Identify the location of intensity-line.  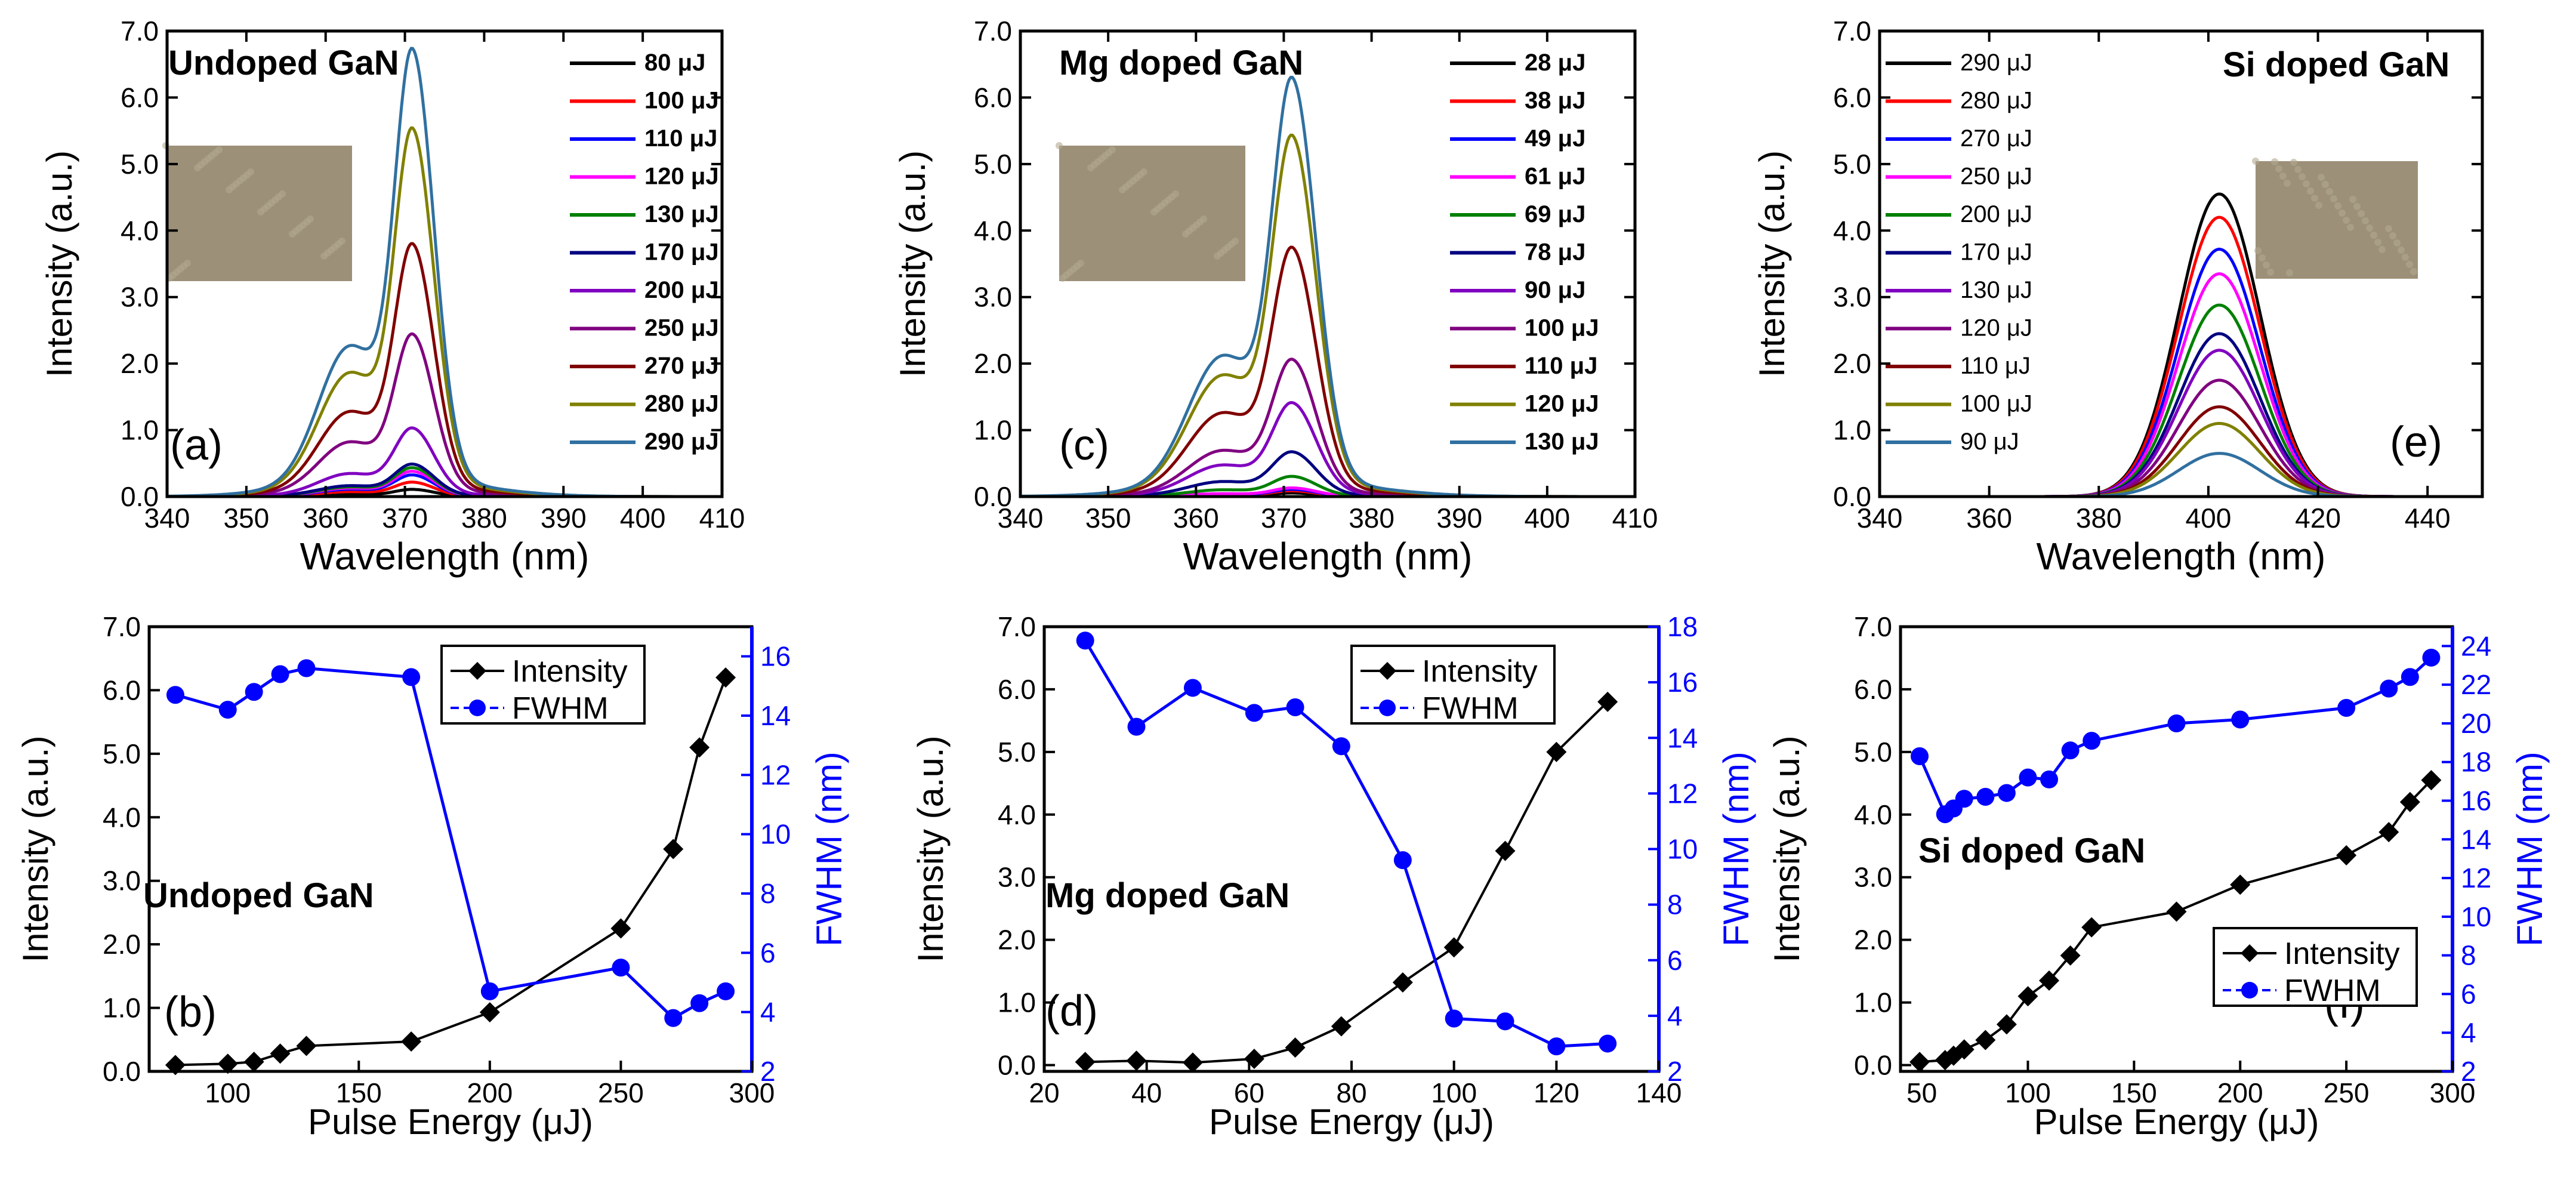
(451, 872).